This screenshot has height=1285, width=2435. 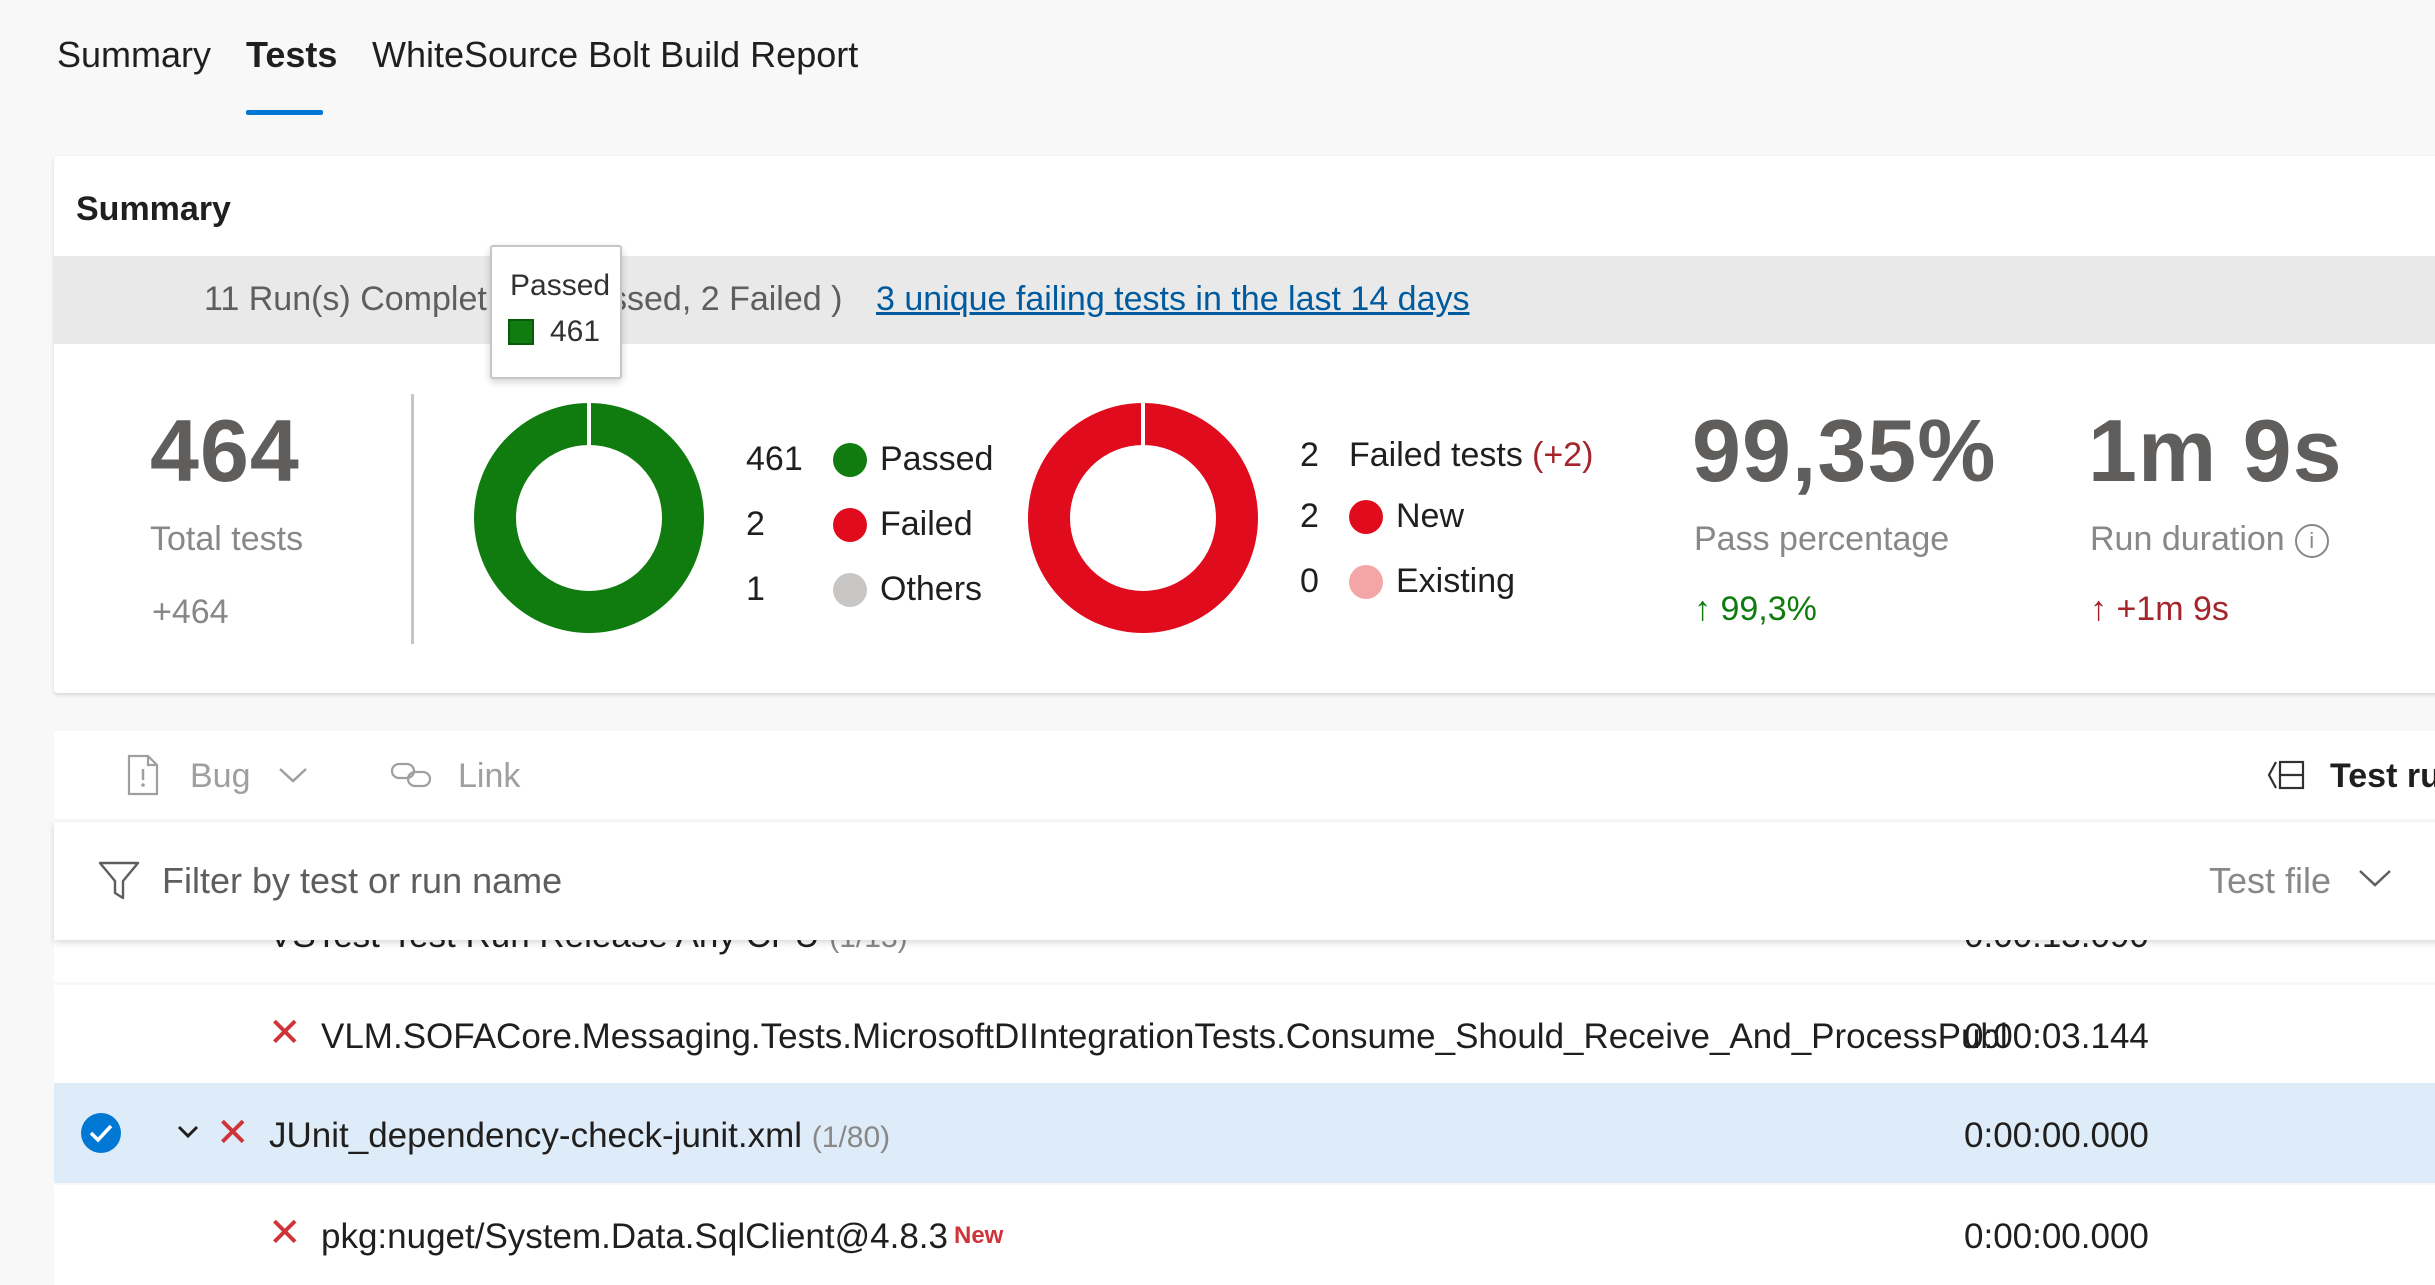 I want to click on link-icon, so click(x=412, y=775).